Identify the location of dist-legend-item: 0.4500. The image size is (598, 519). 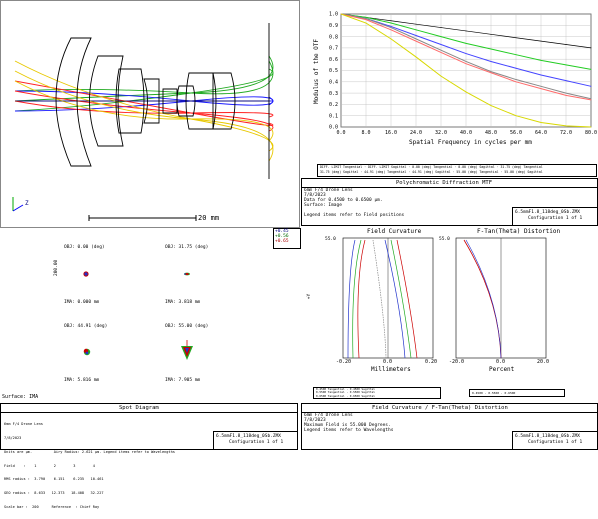
(477, 393).